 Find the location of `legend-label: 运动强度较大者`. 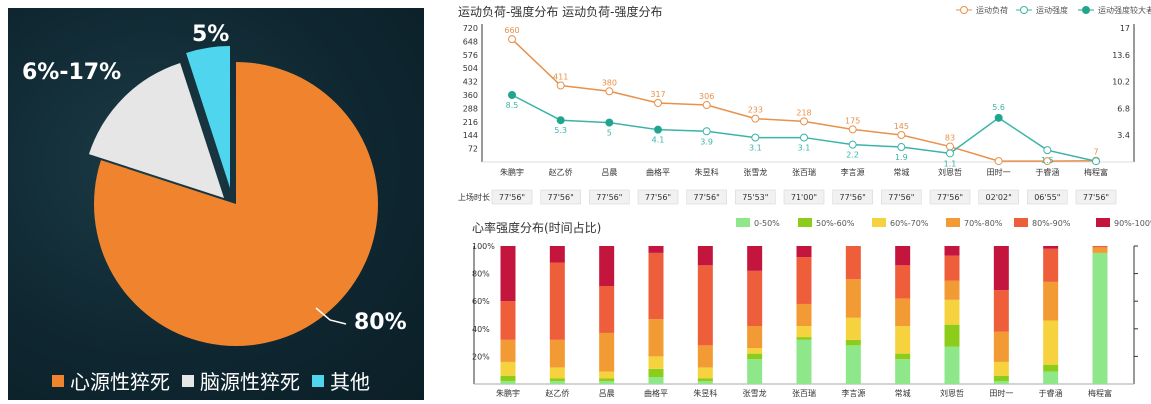

legend-label: 运动强度较大者 is located at coordinates (1124, 10).